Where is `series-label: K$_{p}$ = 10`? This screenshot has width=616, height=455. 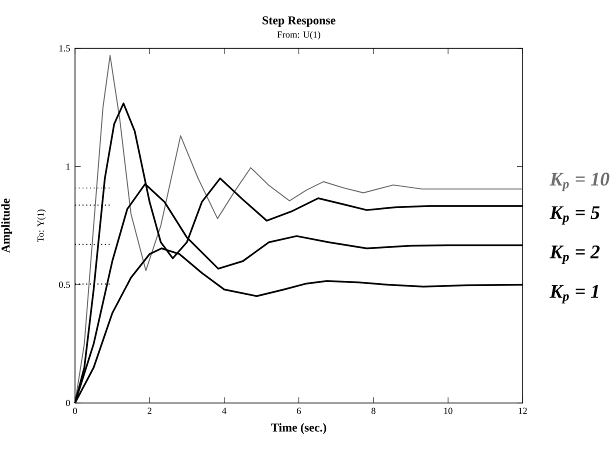
series-label: K$_{p}$ = 10 is located at coordinates (580, 182).